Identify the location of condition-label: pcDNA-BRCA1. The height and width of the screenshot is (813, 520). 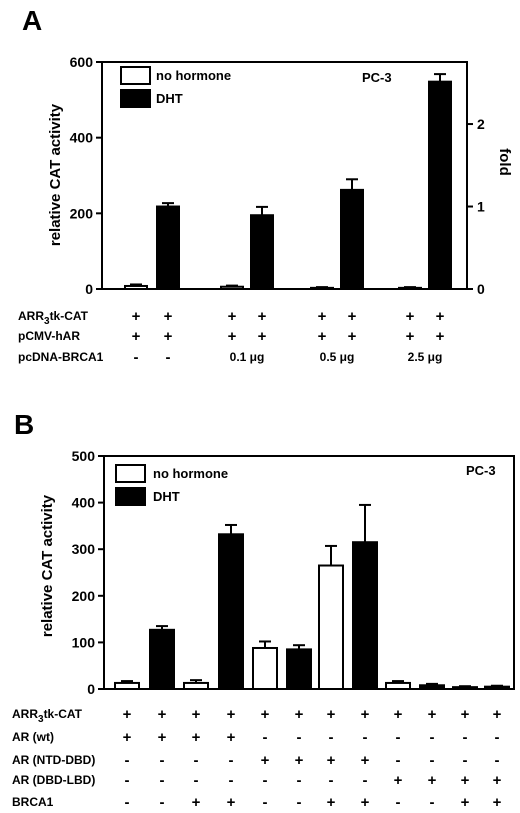
(61, 357).